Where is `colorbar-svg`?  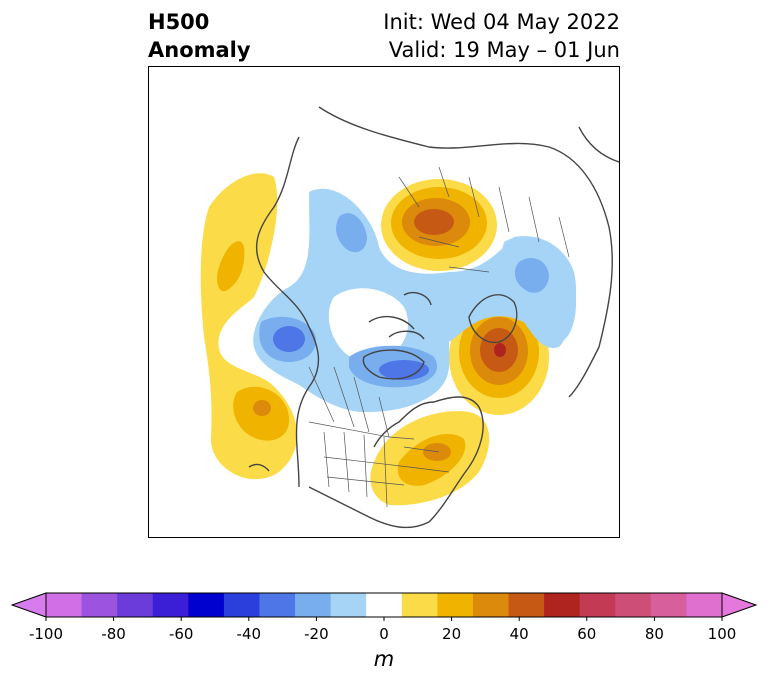
colorbar-svg is located at coordinates (384, 606).